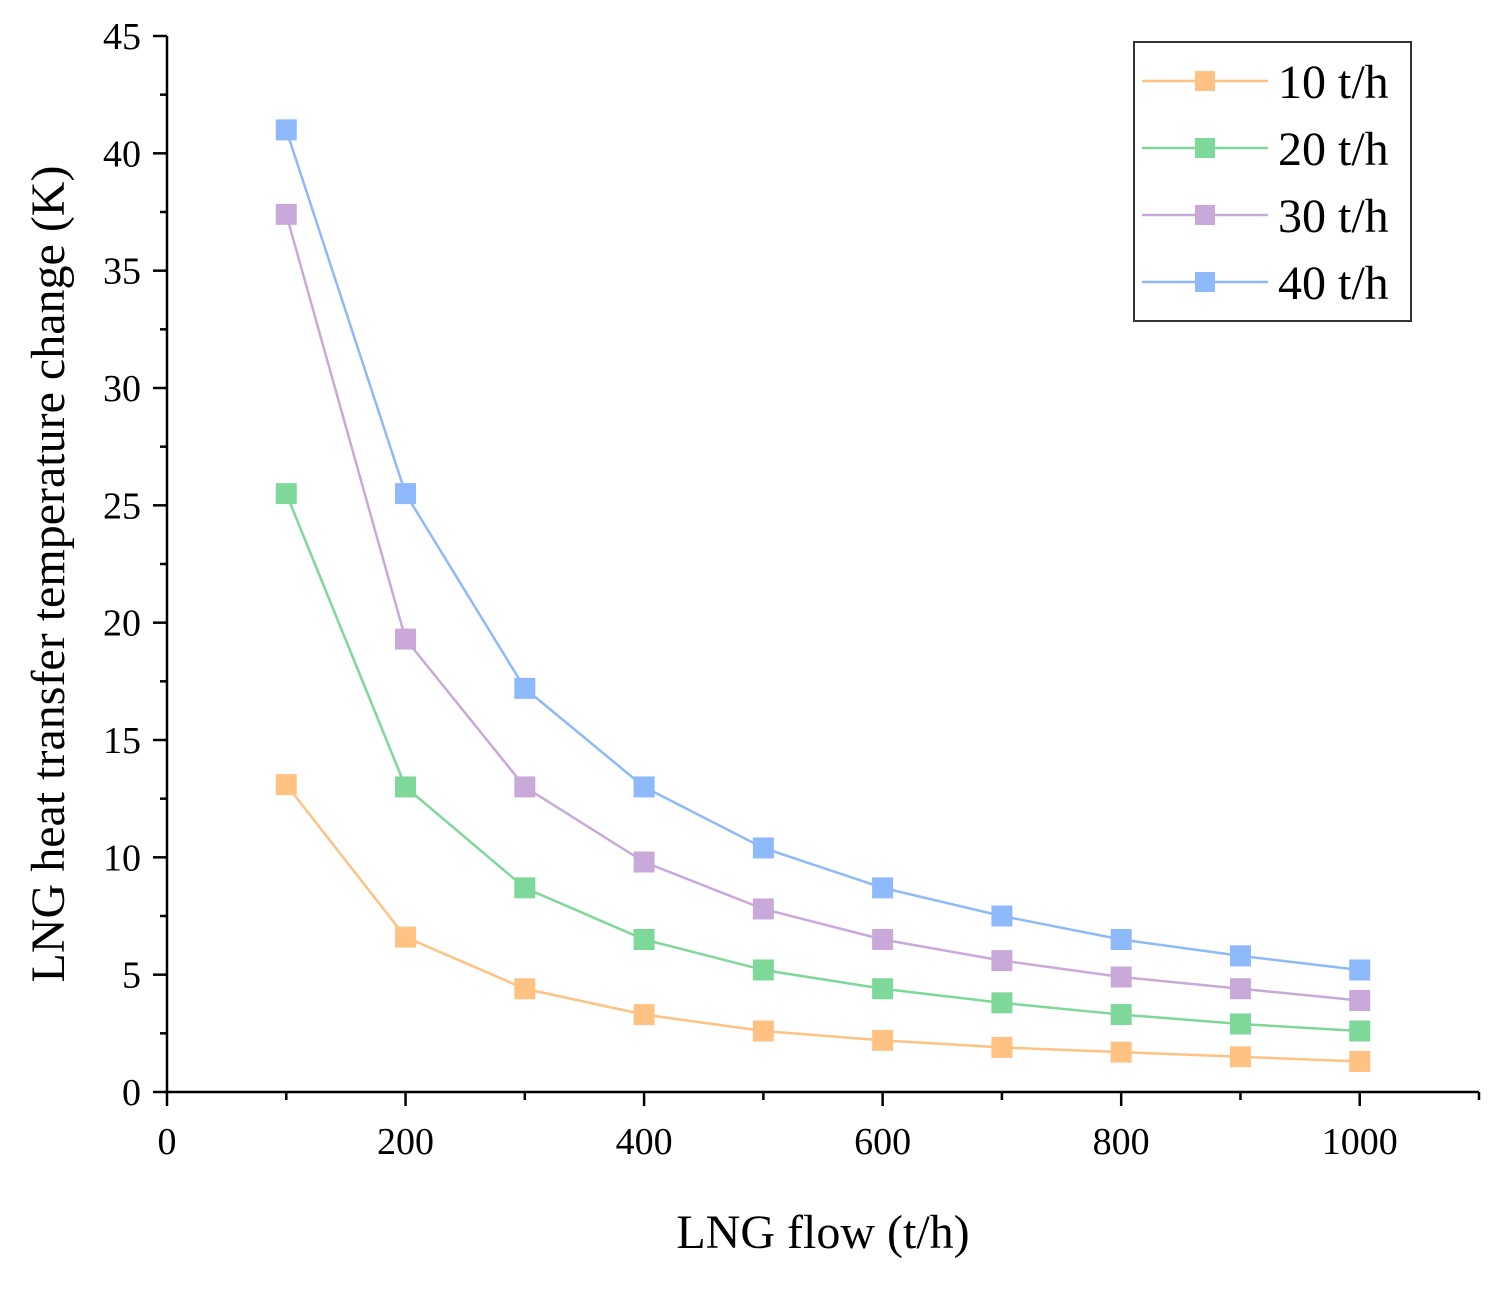 The image size is (1511, 1293). What do you see at coordinates (1360, 1142) in the screenshot?
I see `x-tick-label: 1000` at bounding box center [1360, 1142].